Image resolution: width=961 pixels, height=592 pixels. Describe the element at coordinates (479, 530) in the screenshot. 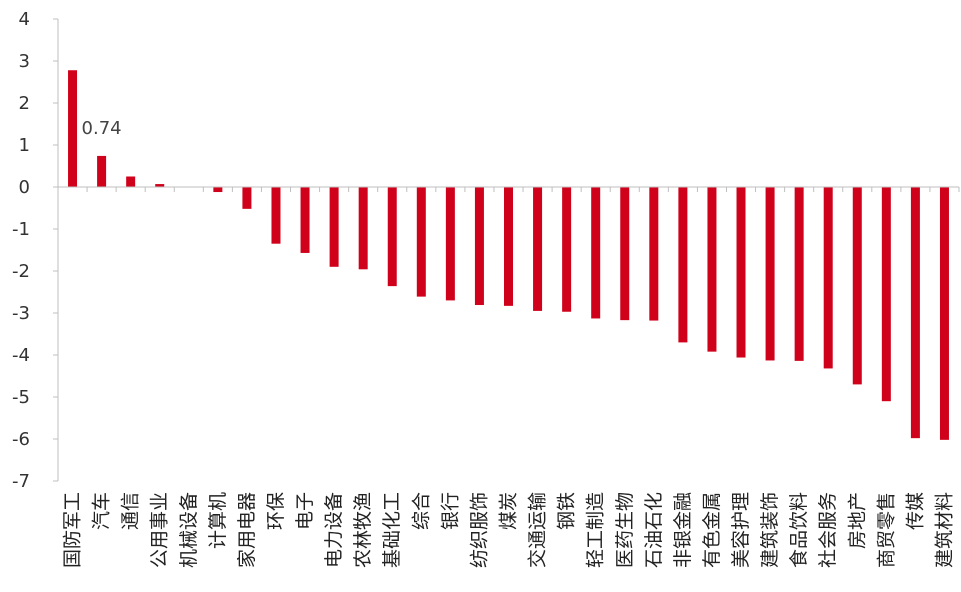

I see `x-category-label: 纺织服饰` at that location.